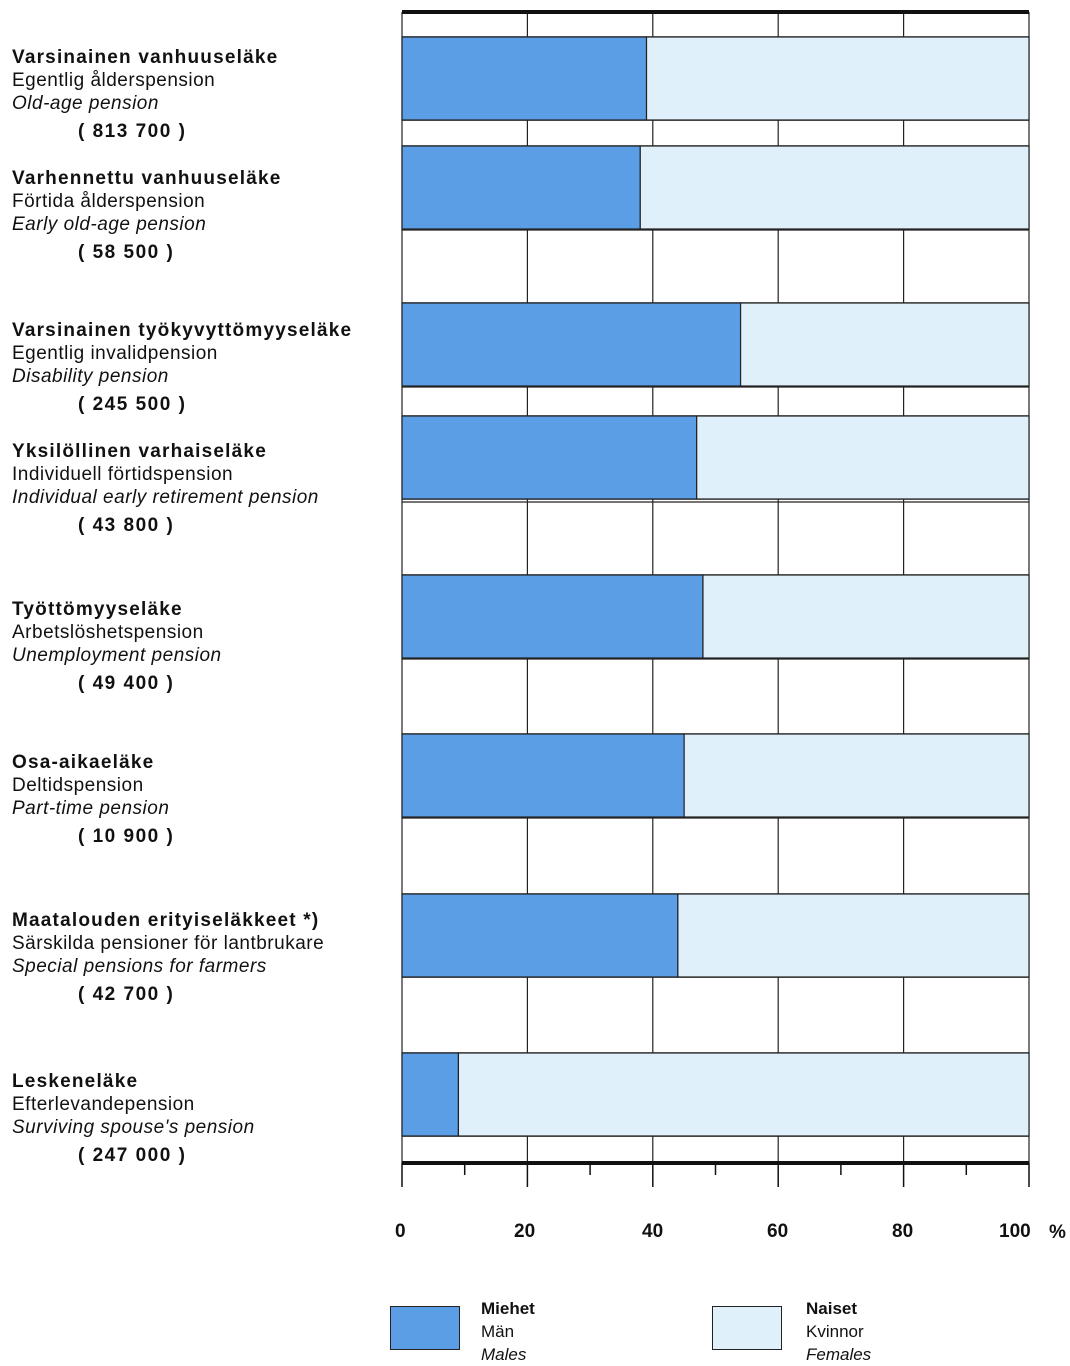 The height and width of the screenshot is (1366, 1070). Describe the element at coordinates (832, 1308) in the screenshot. I see `legend-label-finnish: Naiset` at that location.